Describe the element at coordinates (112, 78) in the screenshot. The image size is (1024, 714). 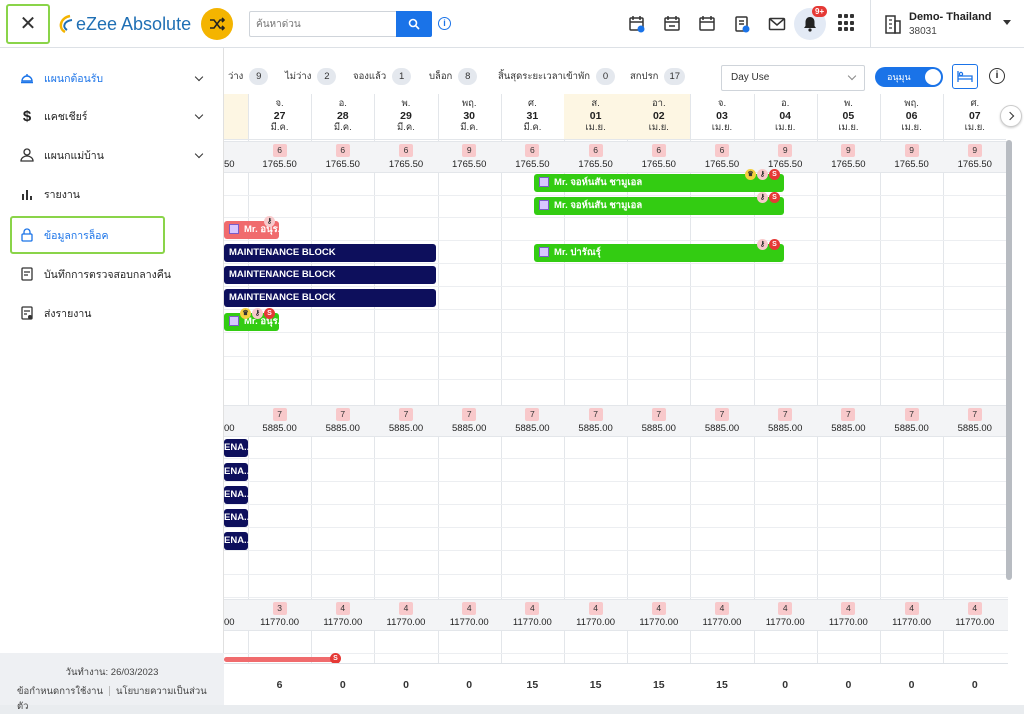
I see `sidebar-item-front-desk: แผนกต้อนรับ` at that location.